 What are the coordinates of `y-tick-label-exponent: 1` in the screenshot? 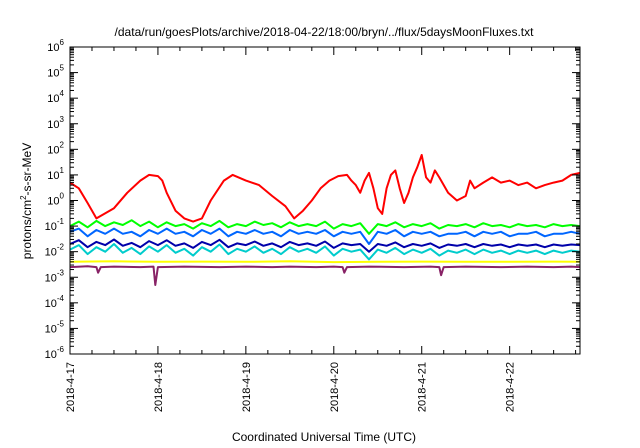 It's located at (62, 170).